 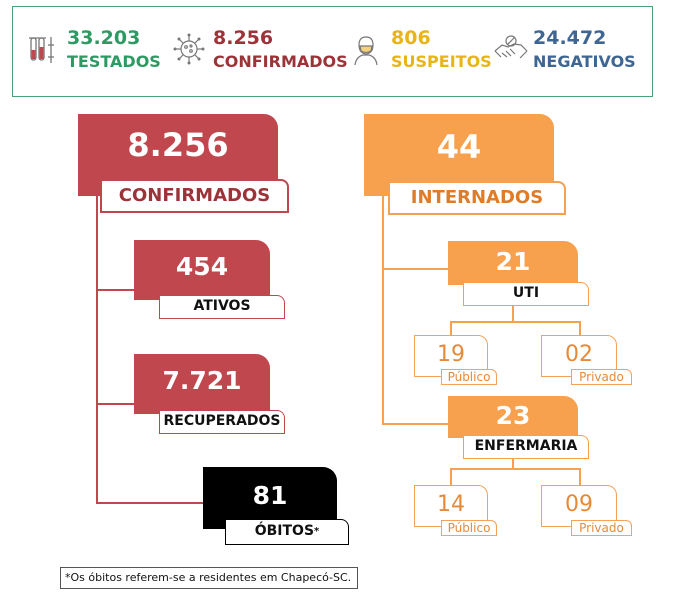 I want to click on stat-negativos: 24.472 NEGATIVOS, so click(x=568, y=52).